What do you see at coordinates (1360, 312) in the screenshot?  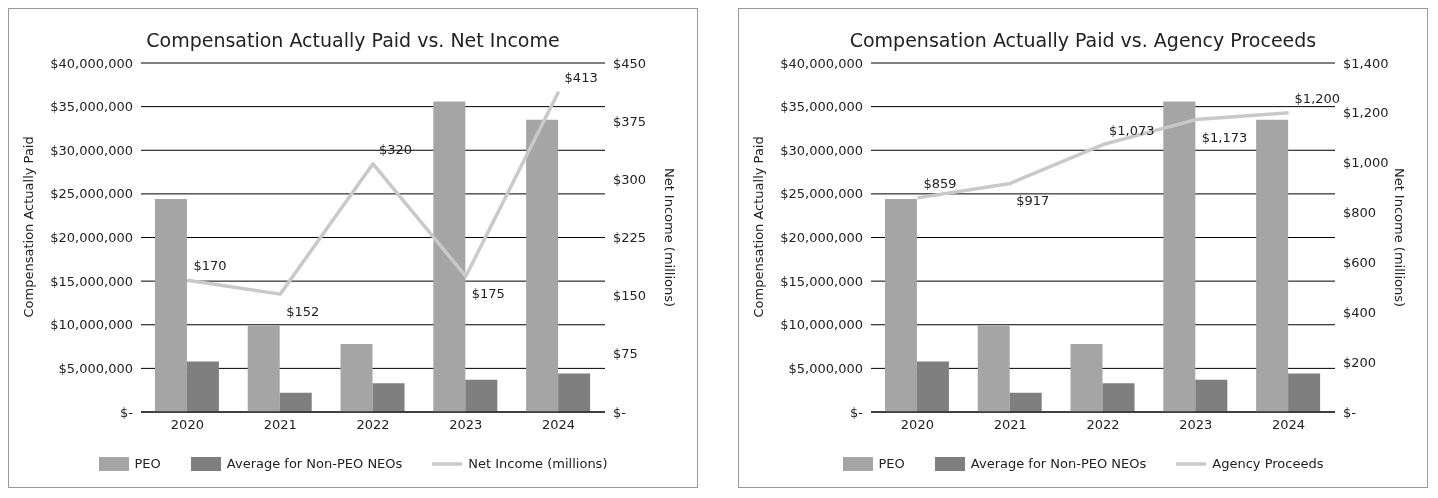 I see `y2-tick-label: $400` at bounding box center [1360, 312].